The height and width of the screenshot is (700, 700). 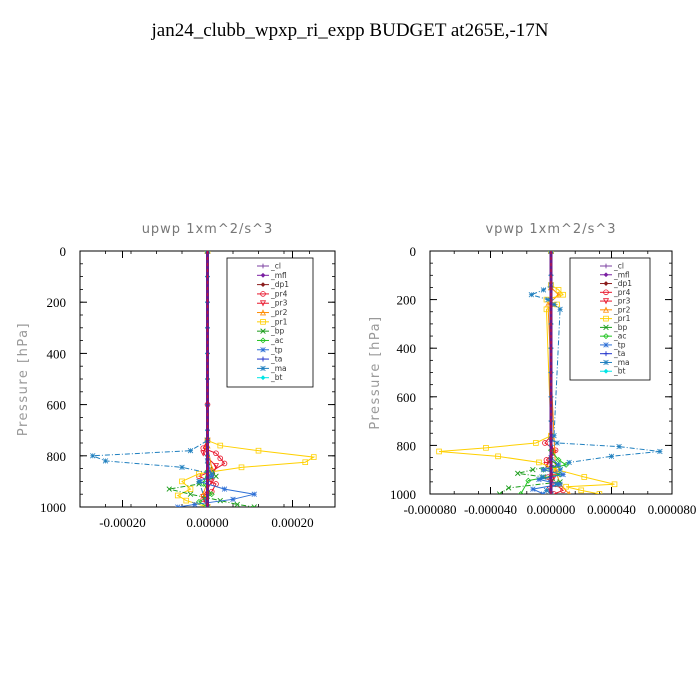 What do you see at coordinates (275, 266) in the screenshot?
I see `legend-label: _cl` at bounding box center [275, 266].